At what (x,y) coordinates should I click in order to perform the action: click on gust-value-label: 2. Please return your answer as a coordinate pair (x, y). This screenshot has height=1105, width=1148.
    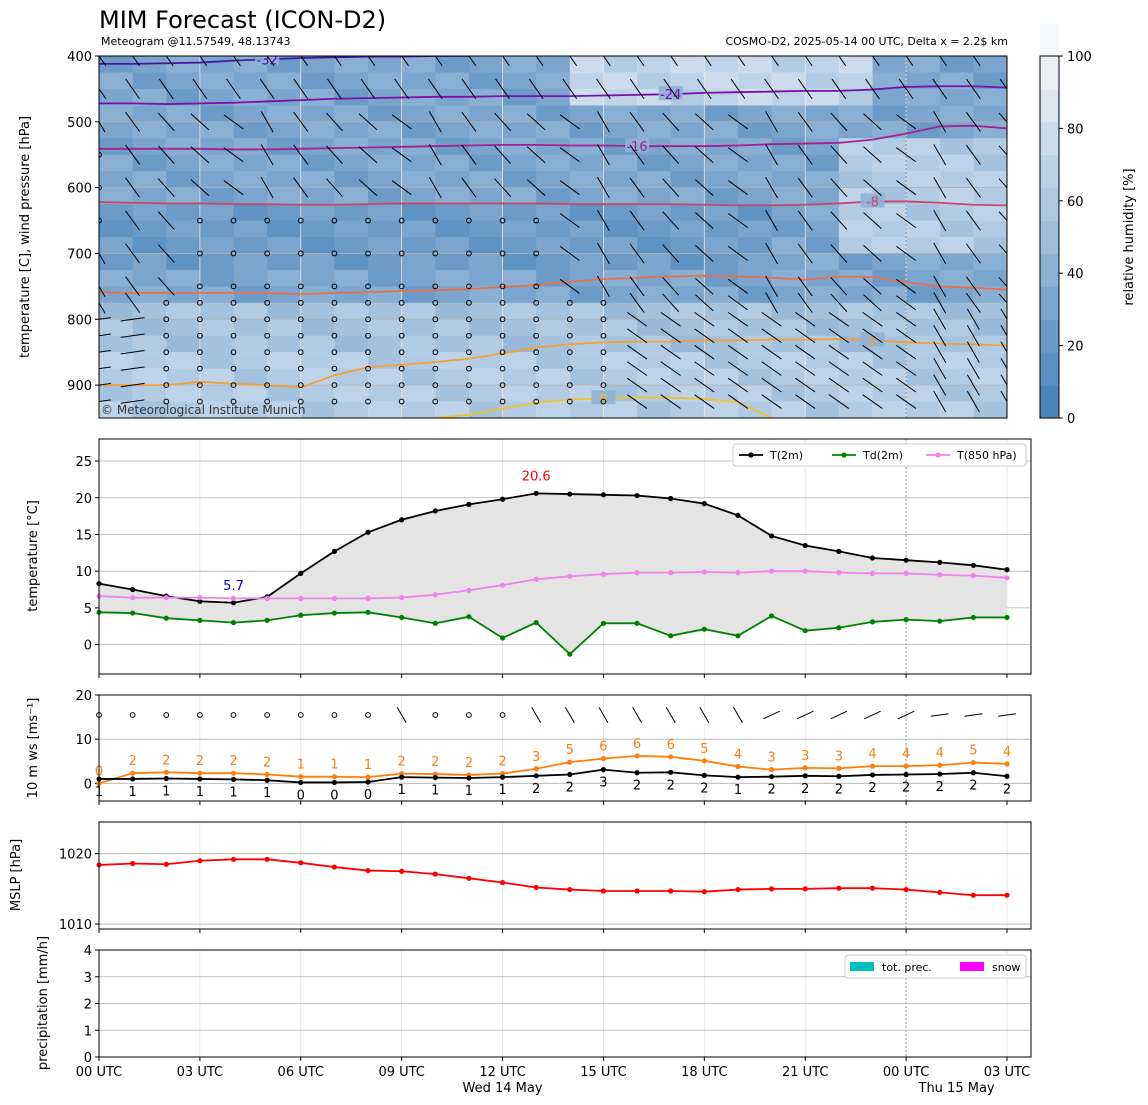
    Looking at the image, I should click on (233, 761).